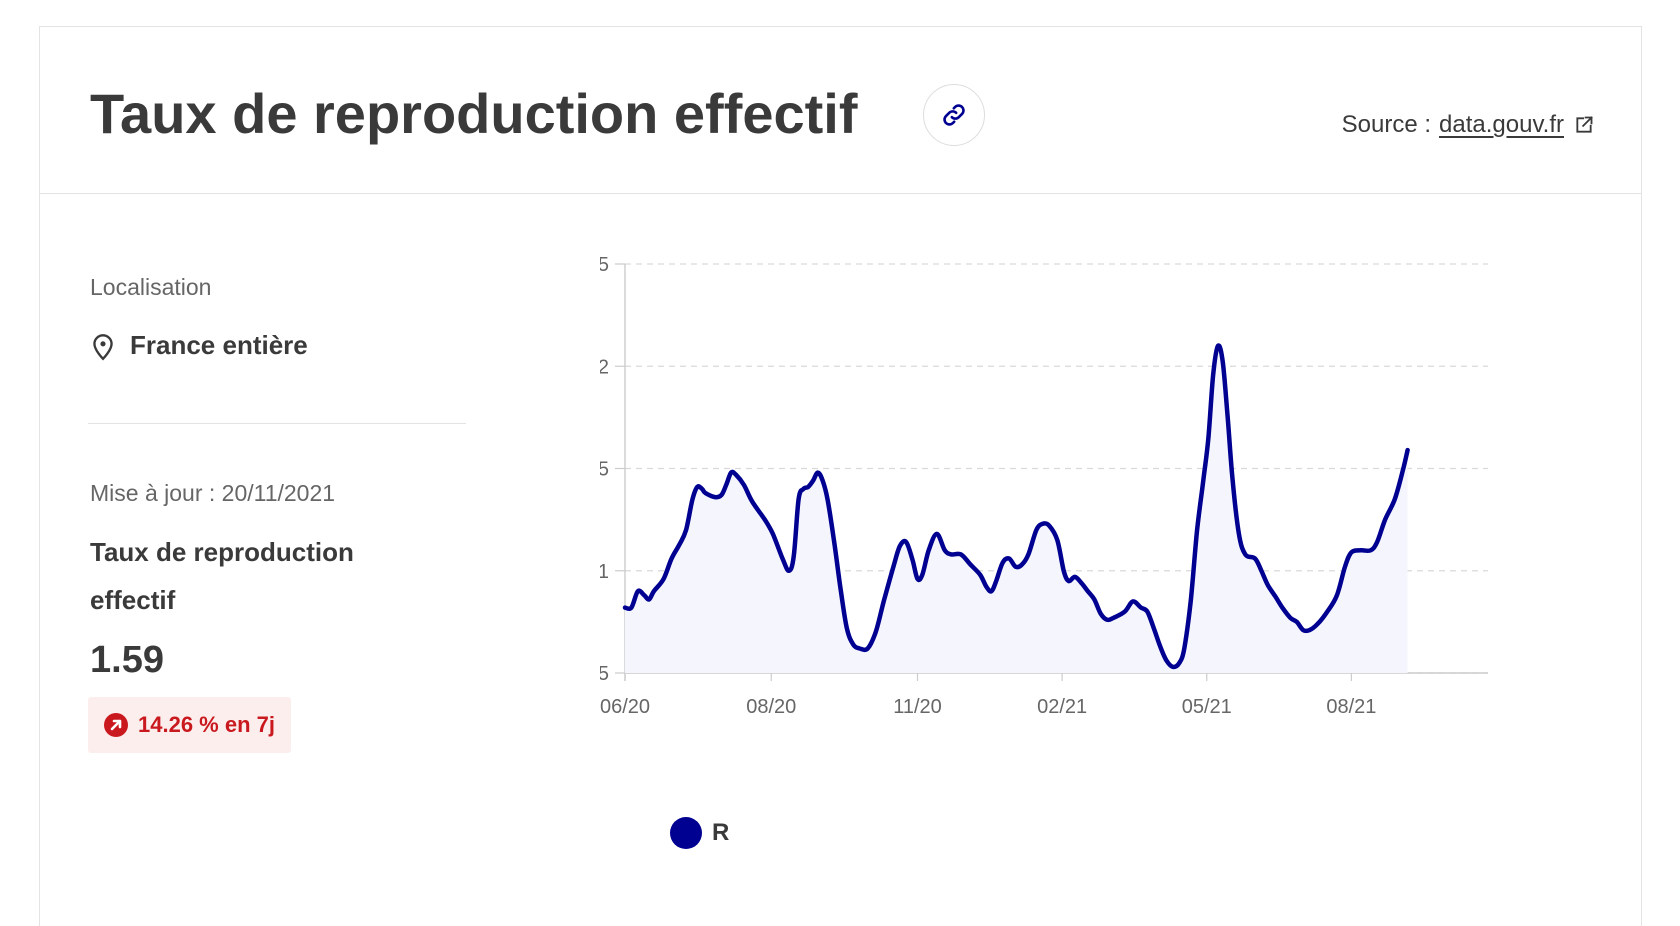 The width and height of the screenshot is (1680, 926). I want to click on x-tick-label: 02/21, so click(1062, 707).